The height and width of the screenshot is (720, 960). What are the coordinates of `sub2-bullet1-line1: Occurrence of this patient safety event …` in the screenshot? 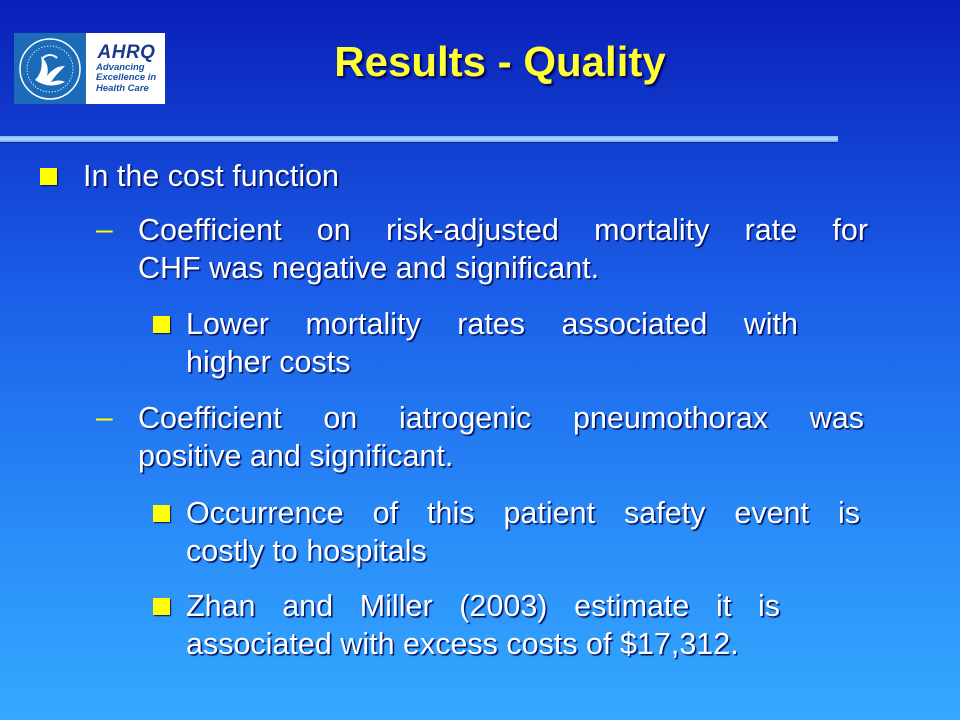 It's located at (523, 513).